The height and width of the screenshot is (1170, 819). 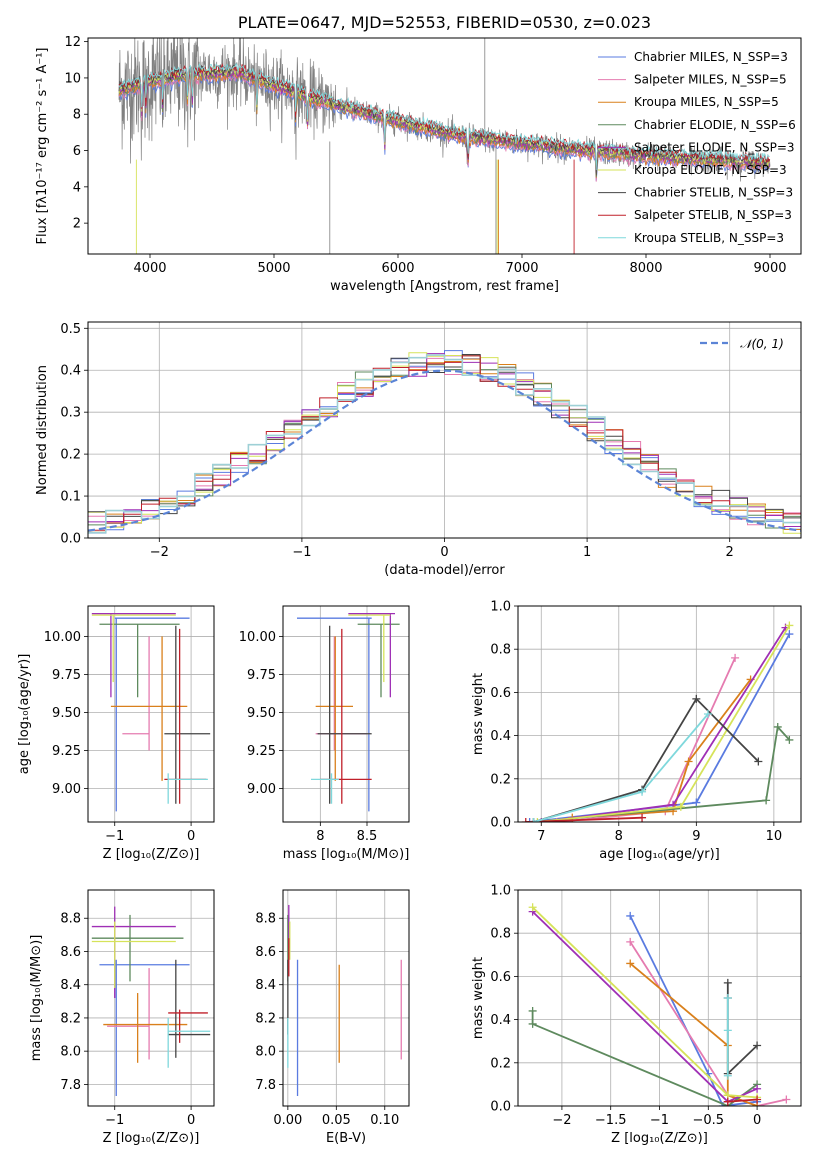 What do you see at coordinates (70, 1018) in the screenshot?
I see `y-tick-label: 8.2` at bounding box center [70, 1018].